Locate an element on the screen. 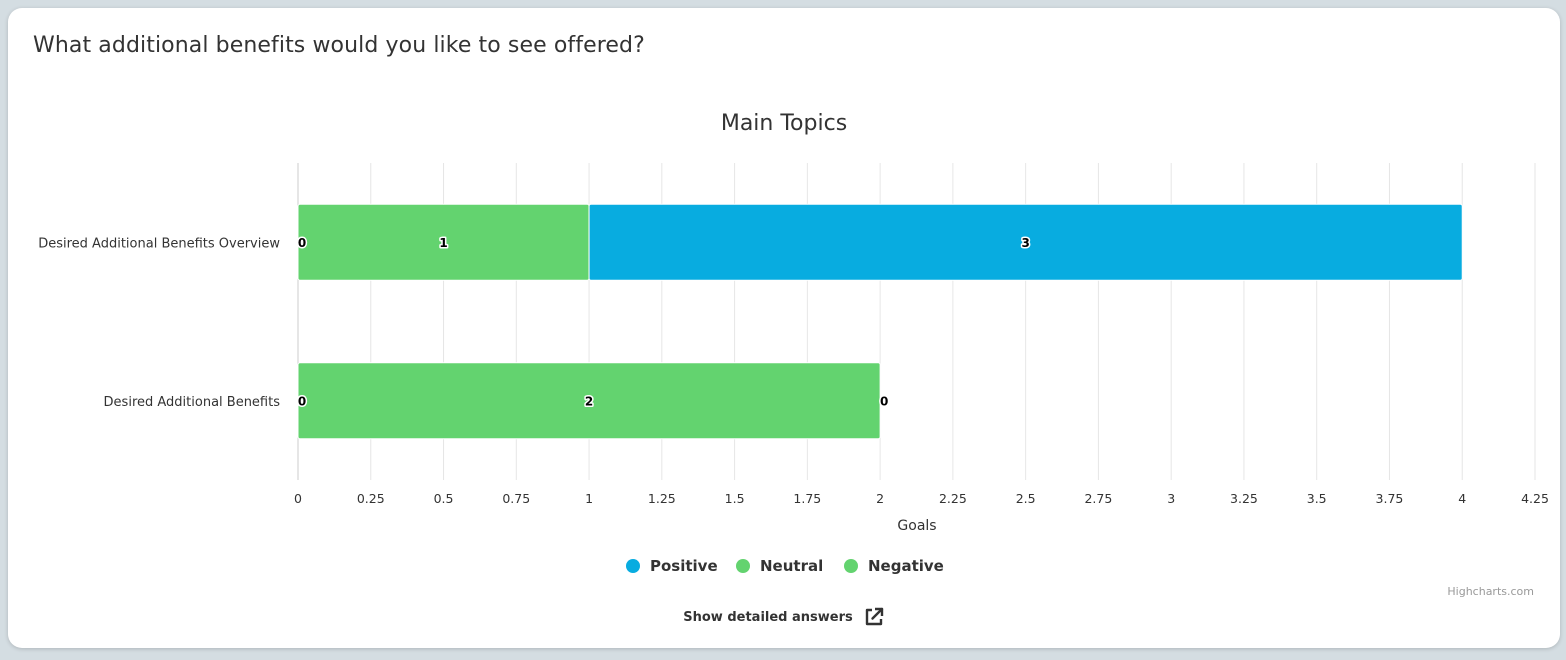 This screenshot has height=660, width=1566. data-label-neutral: 1 is located at coordinates (443, 243).